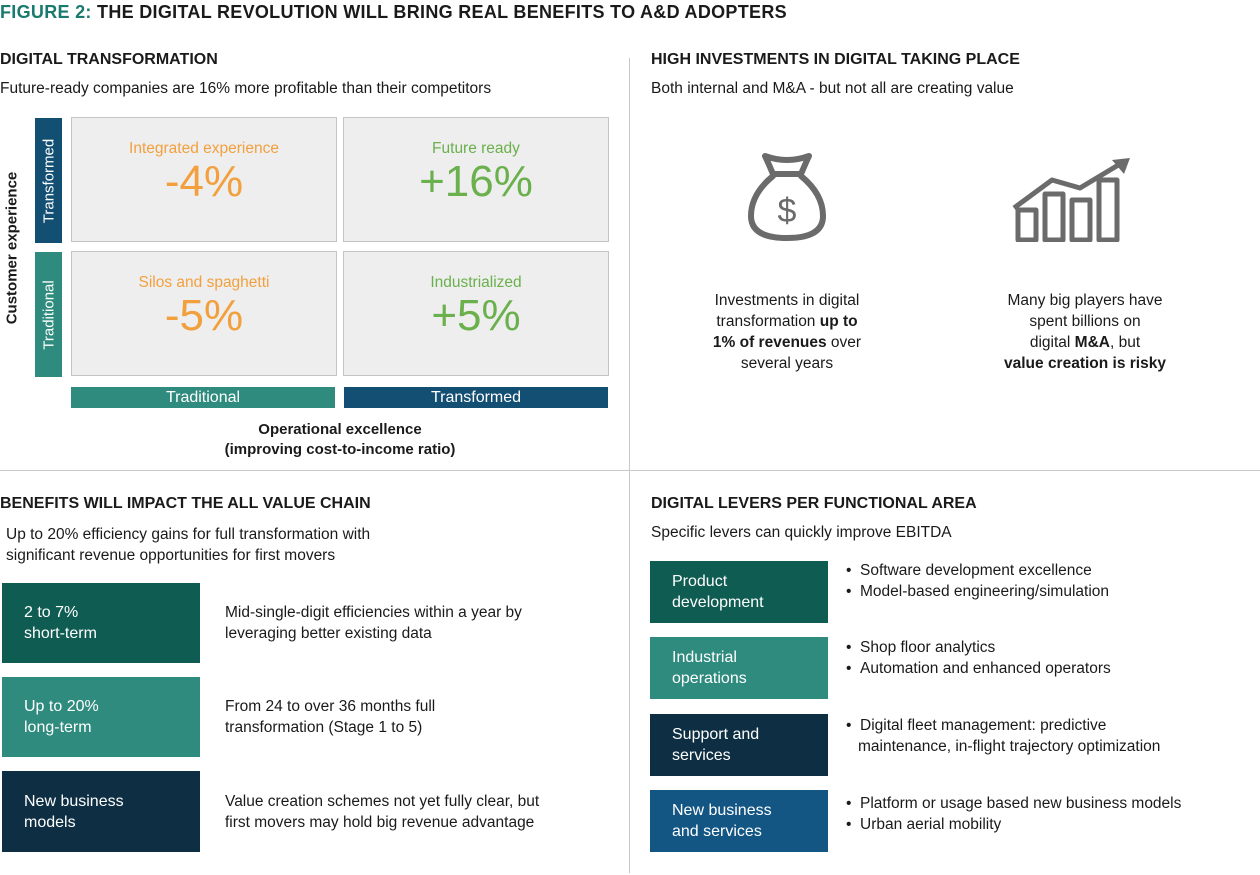  Describe the element at coordinates (101, 623) in the screenshot. I see `benefit-block-short-term: 2 to 7% short-term` at that location.